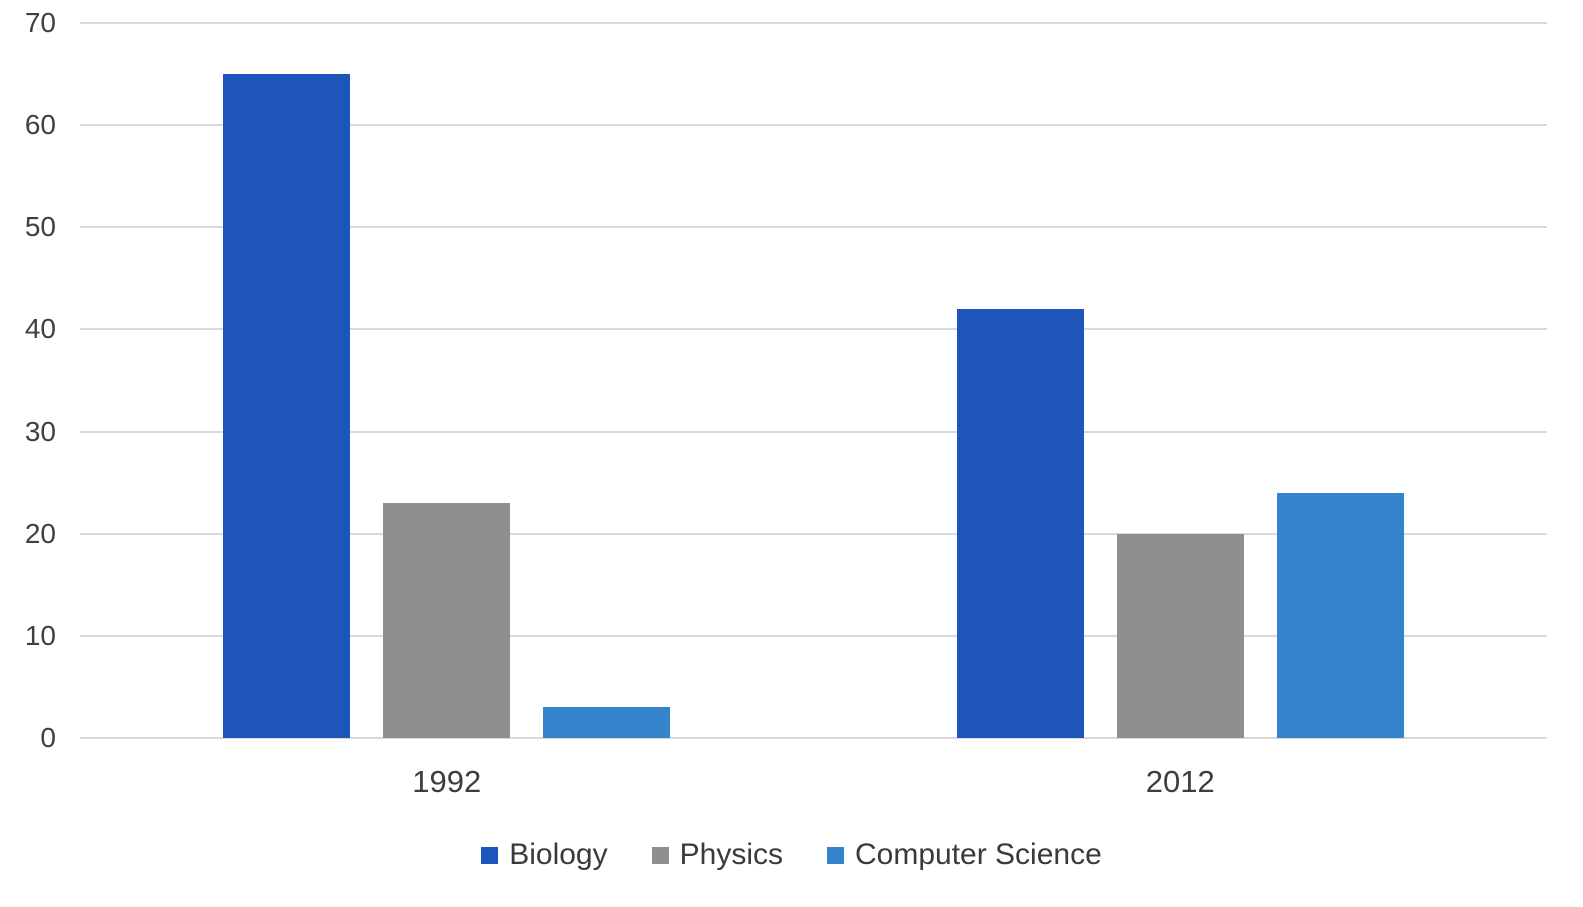  Describe the element at coordinates (40, 431) in the screenshot. I see `y-axis-tick-label-30: 30` at that location.